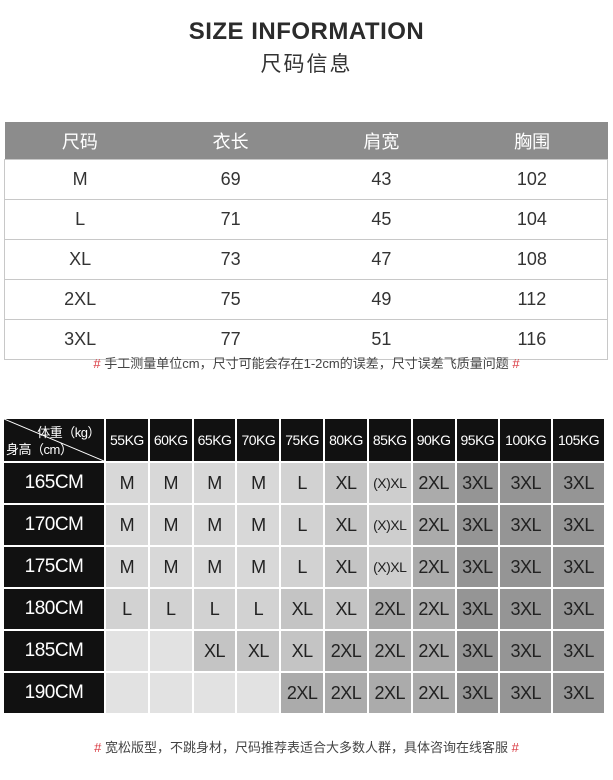 This screenshot has height=780, width=613. What do you see at coordinates (80, 259) in the screenshot?
I see `size-cell: XL` at bounding box center [80, 259].